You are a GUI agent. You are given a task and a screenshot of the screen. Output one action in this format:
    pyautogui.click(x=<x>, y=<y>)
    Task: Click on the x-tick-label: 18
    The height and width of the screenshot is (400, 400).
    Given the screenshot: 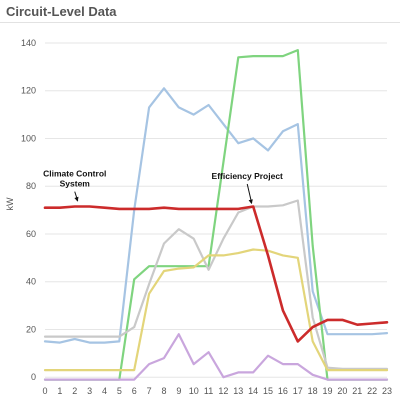 What is the action you would take?
    pyautogui.click(x=313, y=391)
    